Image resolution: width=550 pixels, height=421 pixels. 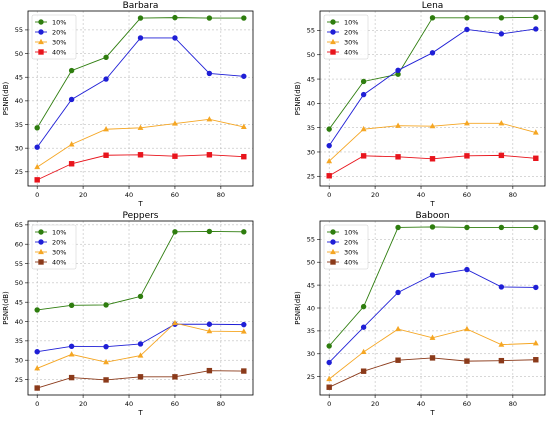 What do you see at coordinates (140, 204) in the screenshot?
I see `x-axis-label: T` at bounding box center [140, 204].